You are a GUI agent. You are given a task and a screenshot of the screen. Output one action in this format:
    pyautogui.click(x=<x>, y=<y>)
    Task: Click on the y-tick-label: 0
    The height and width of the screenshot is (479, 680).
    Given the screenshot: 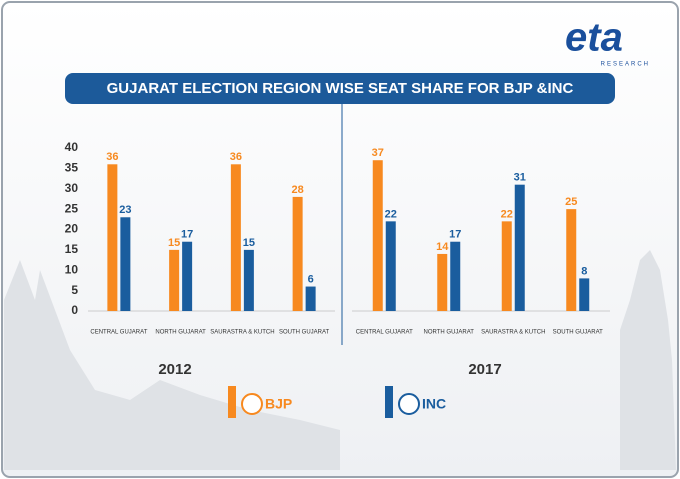 What is the action you would take?
    pyautogui.click(x=74, y=310)
    